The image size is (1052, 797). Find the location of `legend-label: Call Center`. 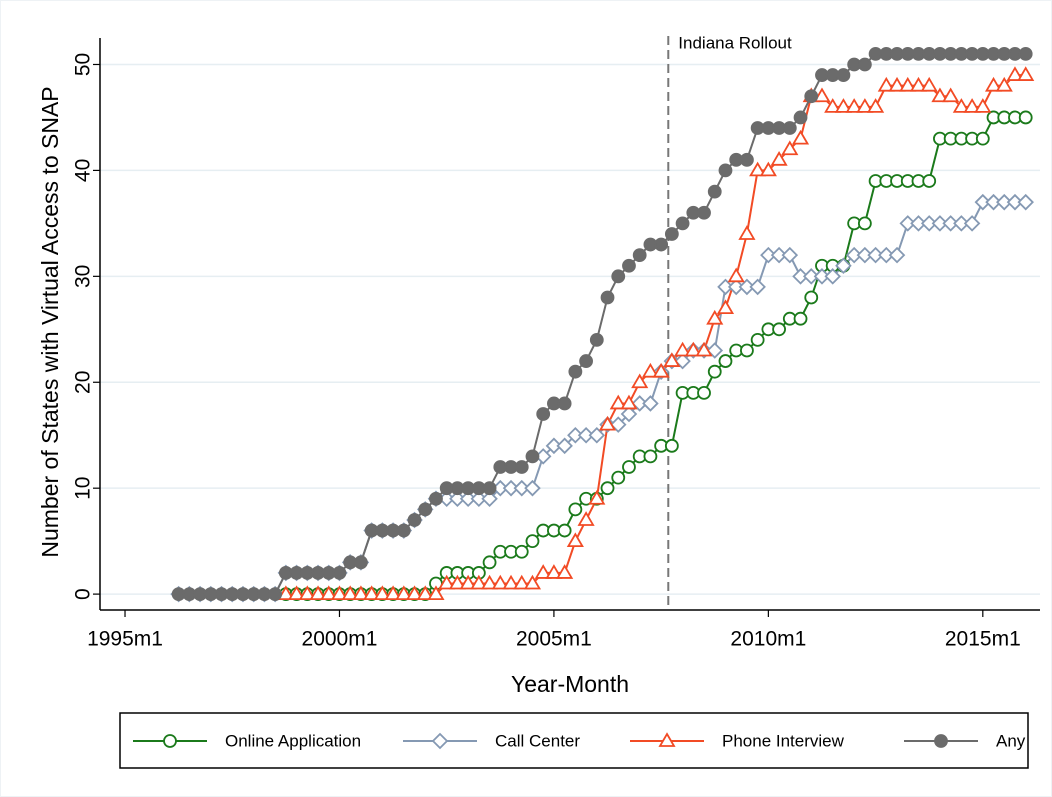

legend-label: Call Center is located at coordinates (537, 740).